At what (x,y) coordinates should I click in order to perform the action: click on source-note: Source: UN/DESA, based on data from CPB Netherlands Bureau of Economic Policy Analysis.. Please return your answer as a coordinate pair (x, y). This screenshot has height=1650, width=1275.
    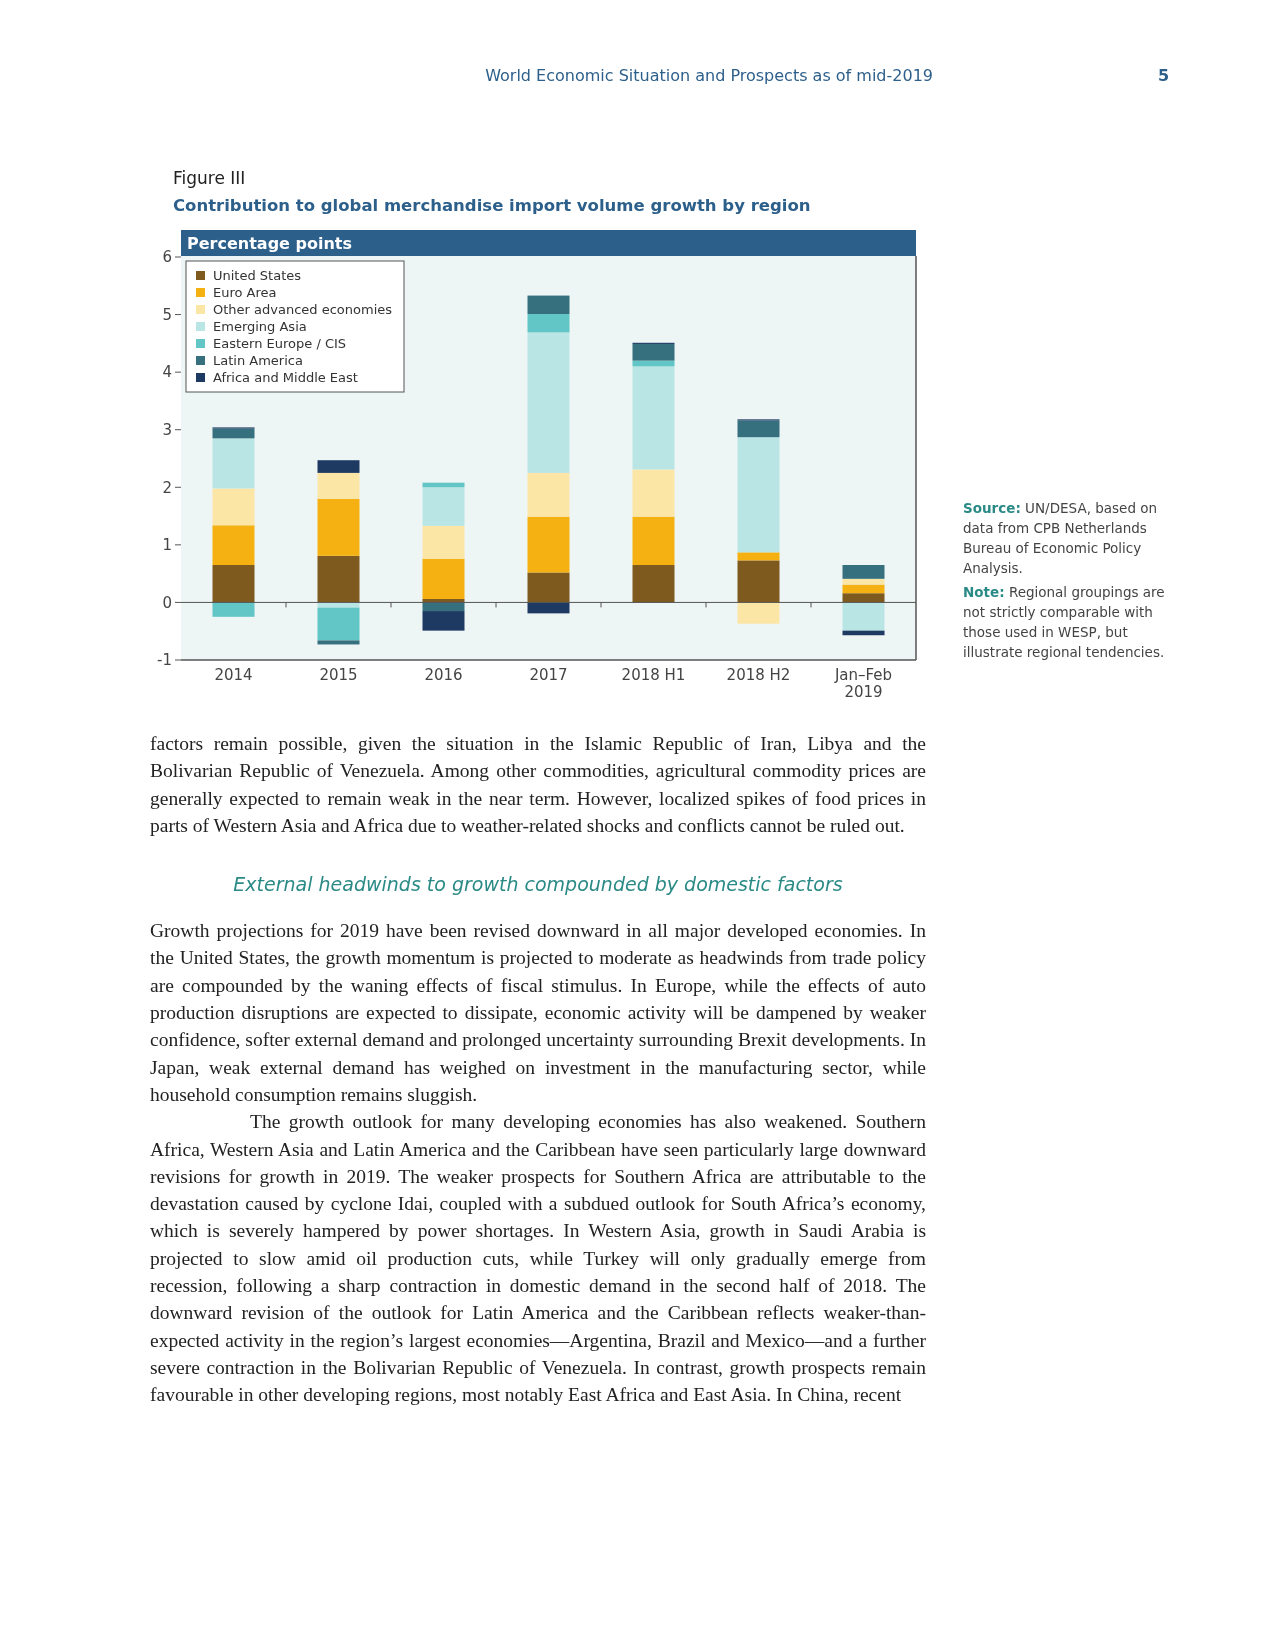
    Looking at the image, I should click on (1061, 538).